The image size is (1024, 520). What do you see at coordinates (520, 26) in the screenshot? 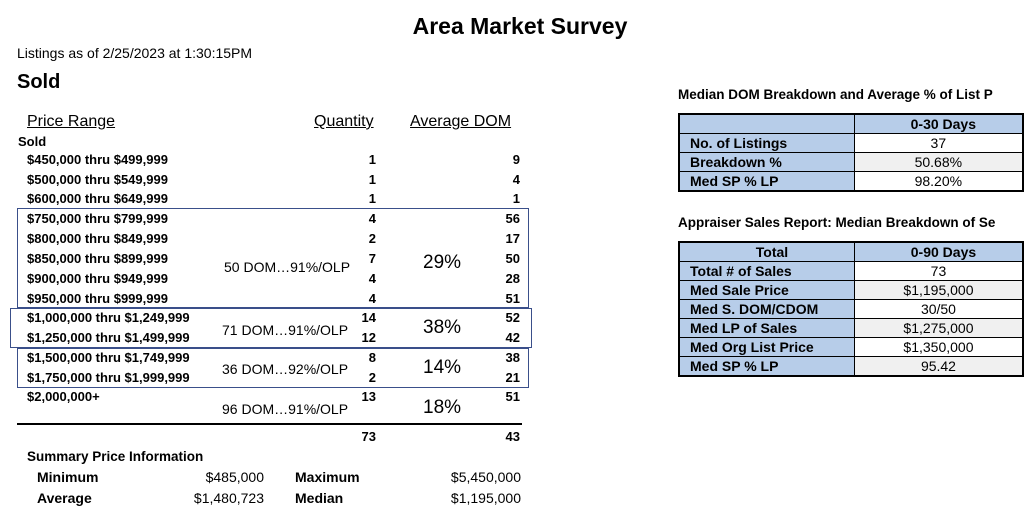
I see `page-title: Area Market Survey` at bounding box center [520, 26].